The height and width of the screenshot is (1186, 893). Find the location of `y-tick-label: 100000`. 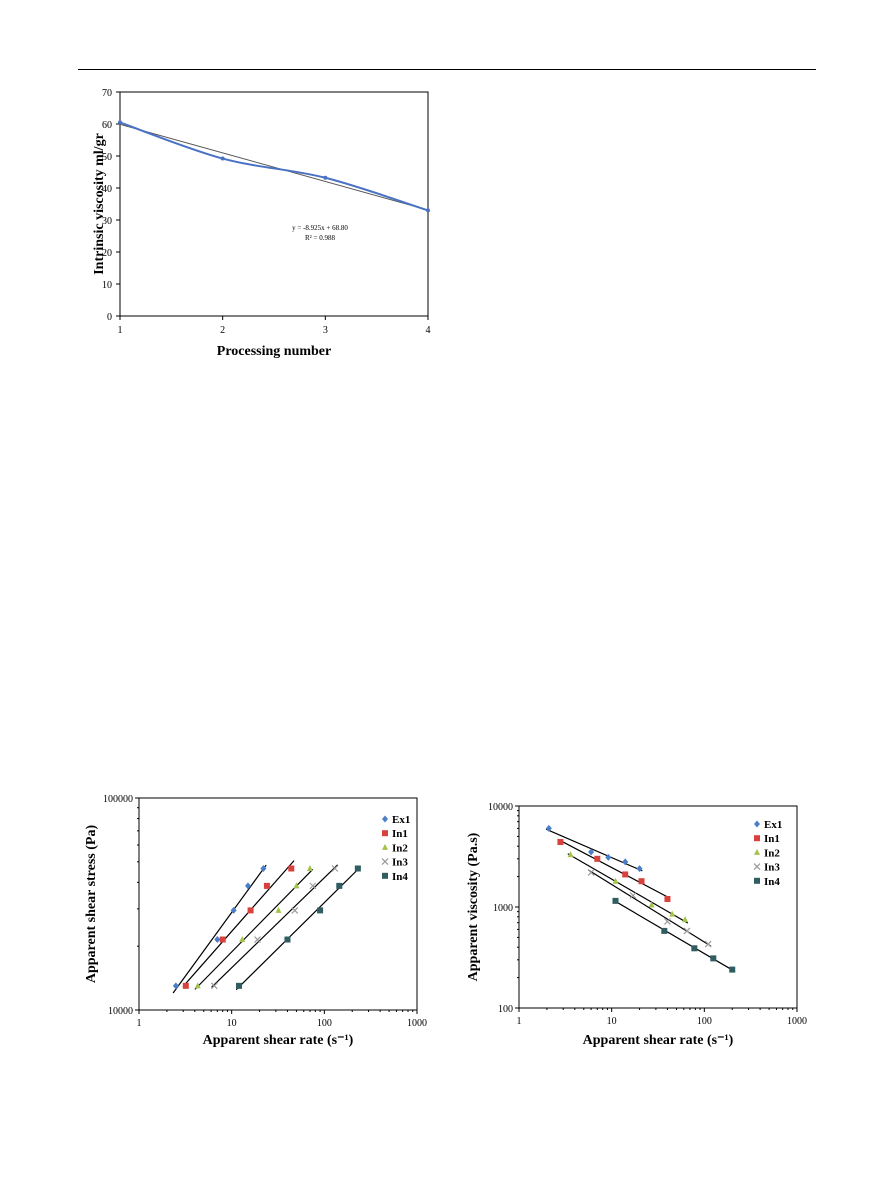

y-tick-label: 100000 is located at coordinates (118, 799).